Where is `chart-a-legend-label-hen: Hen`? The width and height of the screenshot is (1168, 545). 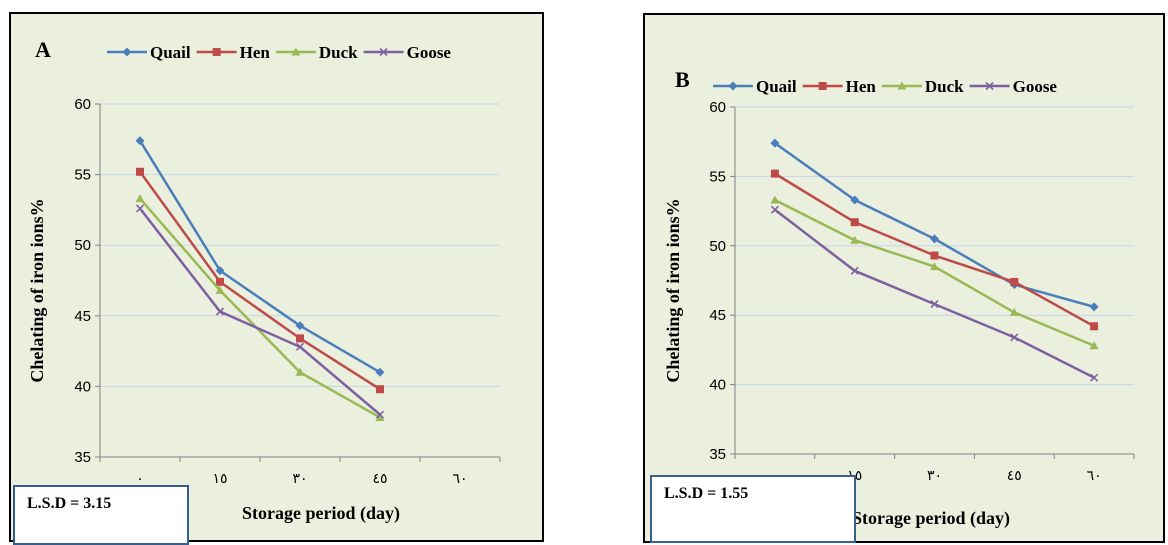
chart-a-legend-label-hen: Hen is located at coordinates (255, 52).